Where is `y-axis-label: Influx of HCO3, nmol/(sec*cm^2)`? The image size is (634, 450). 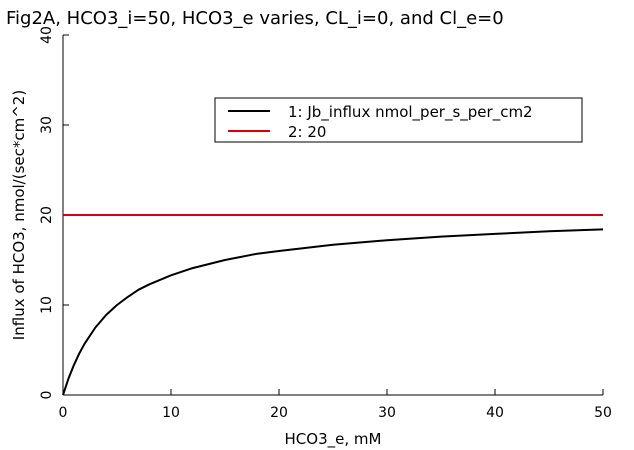 y-axis-label: Influx of HCO3, nmol/(sec*cm^2) is located at coordinates (19, 215).